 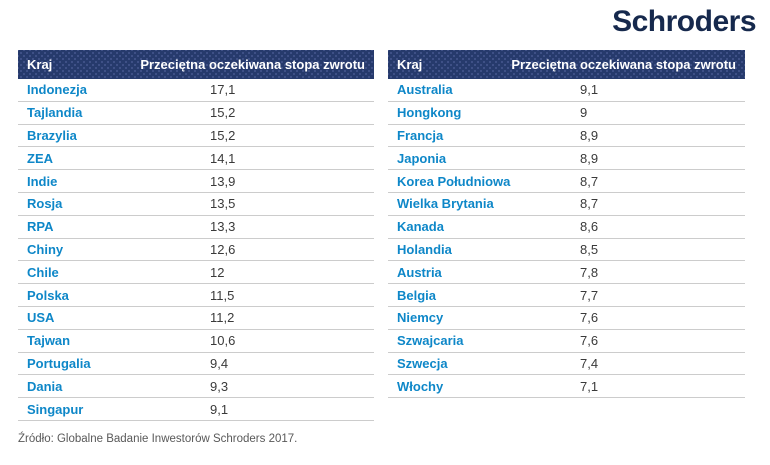 I want to click on table-row: Austria 7,8, so click(x=566, y=273).